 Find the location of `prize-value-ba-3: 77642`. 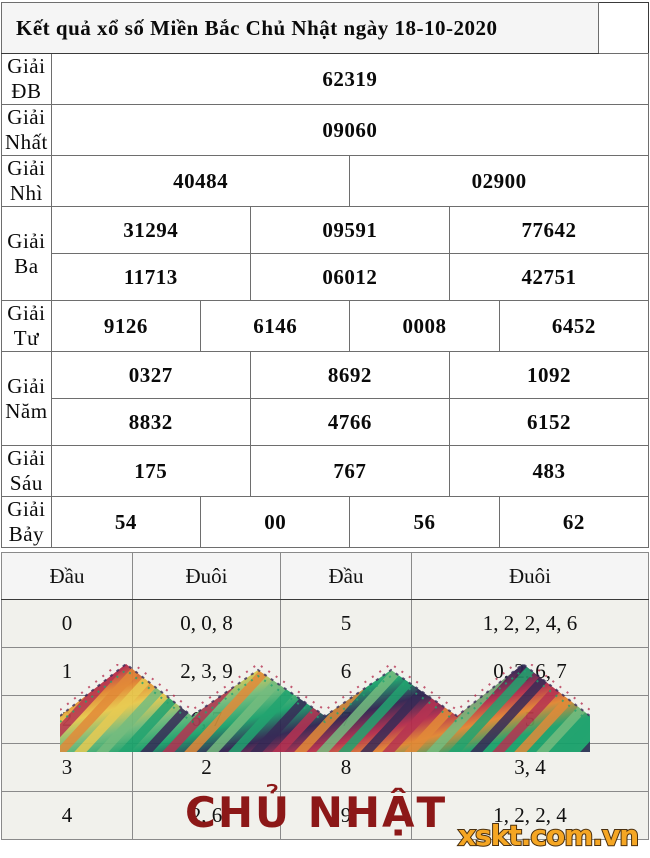

prize-value-ba-3: 77642 is located at coordinates (549, 230).